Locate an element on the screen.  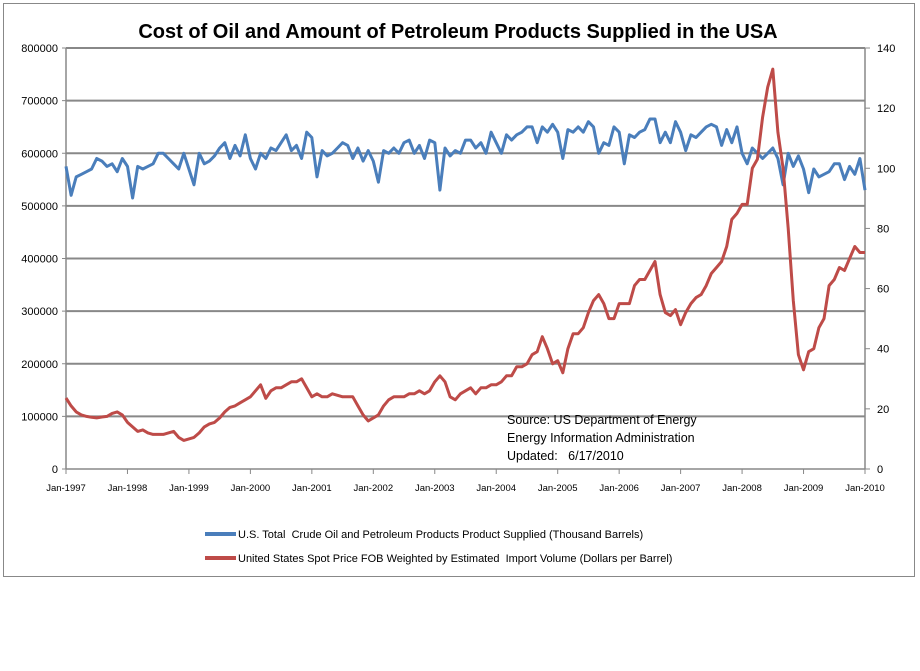
left-axis-tick-label: 800000 is located at coordinates (39, 49).